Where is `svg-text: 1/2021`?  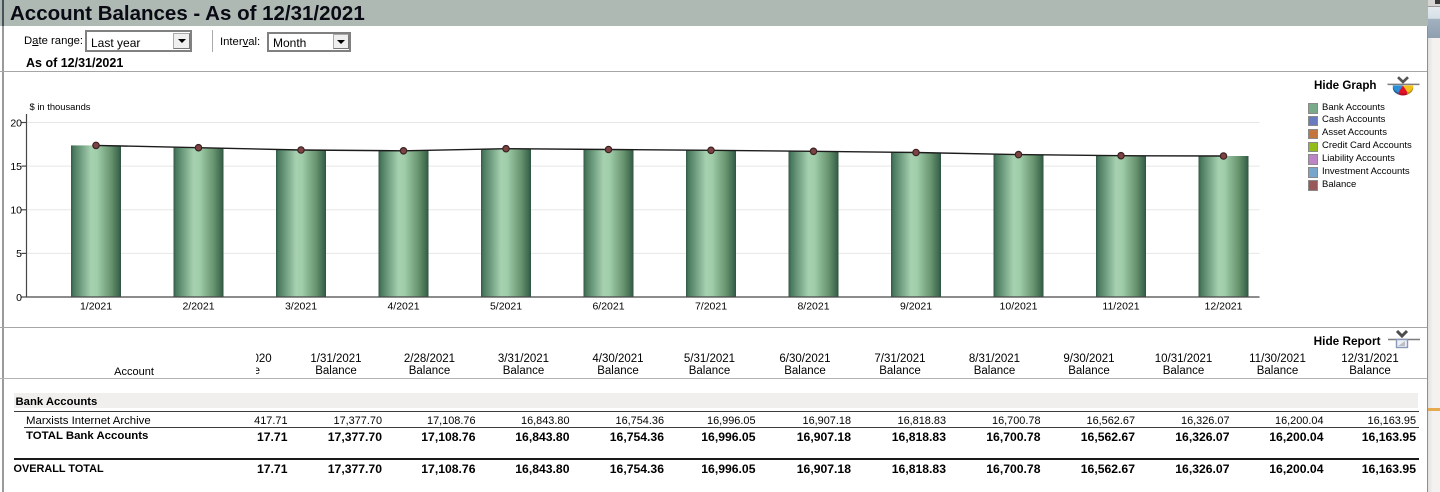 svg-text: 1/2021 is located at coordinates (96, 307).